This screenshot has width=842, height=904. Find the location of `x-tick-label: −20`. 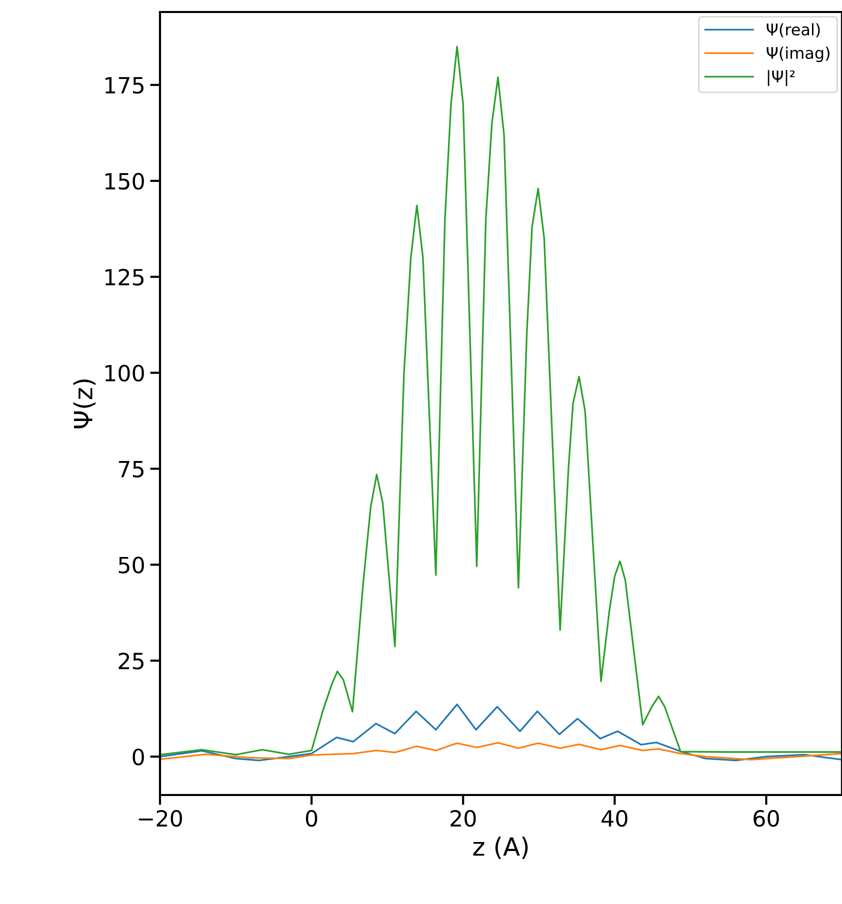

x-tick-label: −20 is located at coordinates (160, 818).